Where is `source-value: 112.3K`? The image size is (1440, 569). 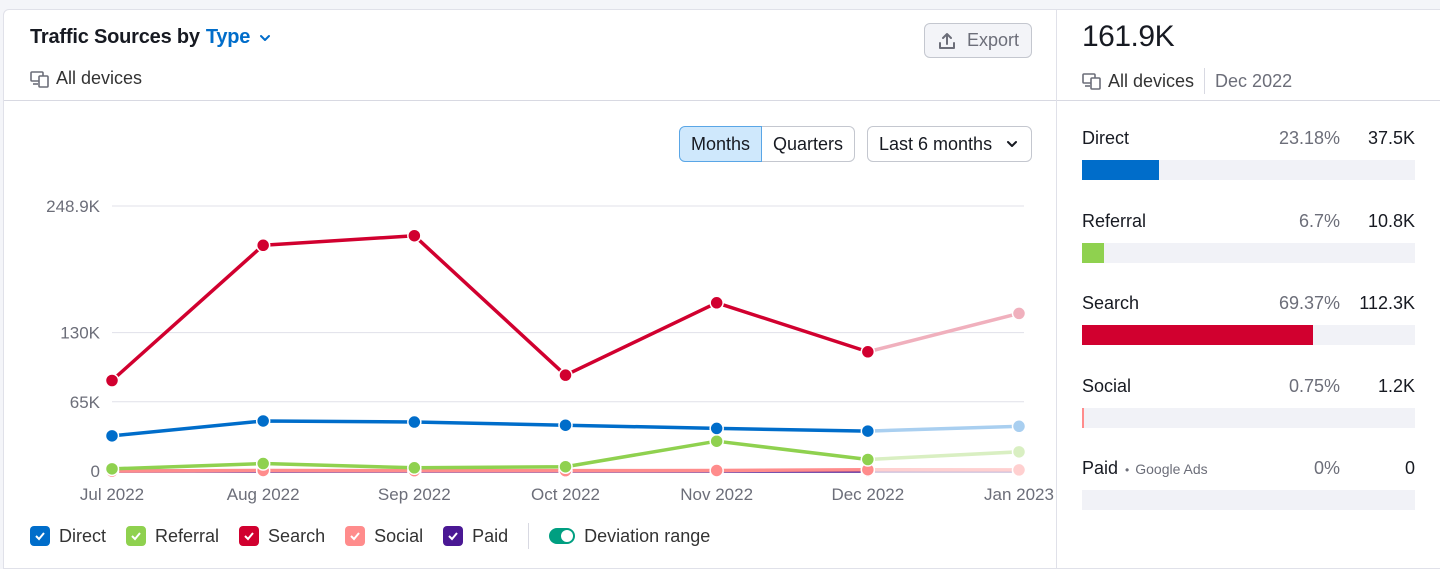
source-value: 112.3K is located at coordinates (1377, 303).